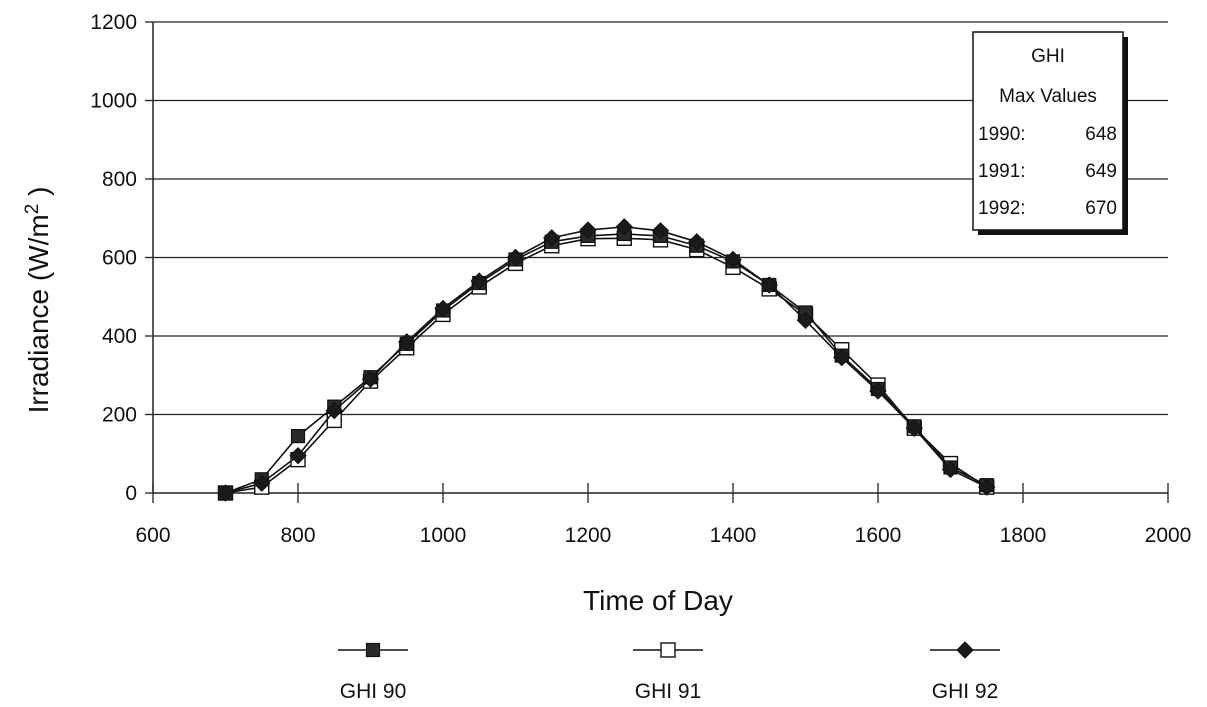 Image resolution: width=1207 pixels, height=707 pixels. I want to click on max-values-row-year: 1992:, so click(1002, 208).